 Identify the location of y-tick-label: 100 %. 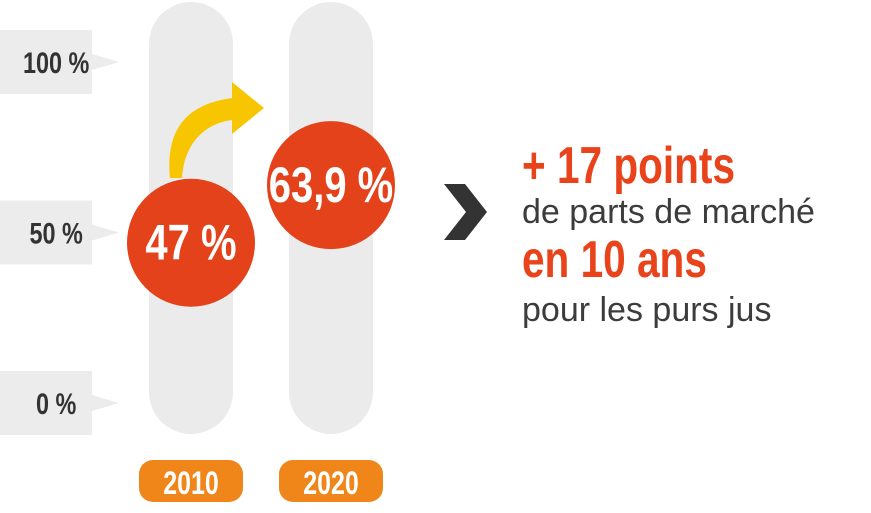
(56, 62).